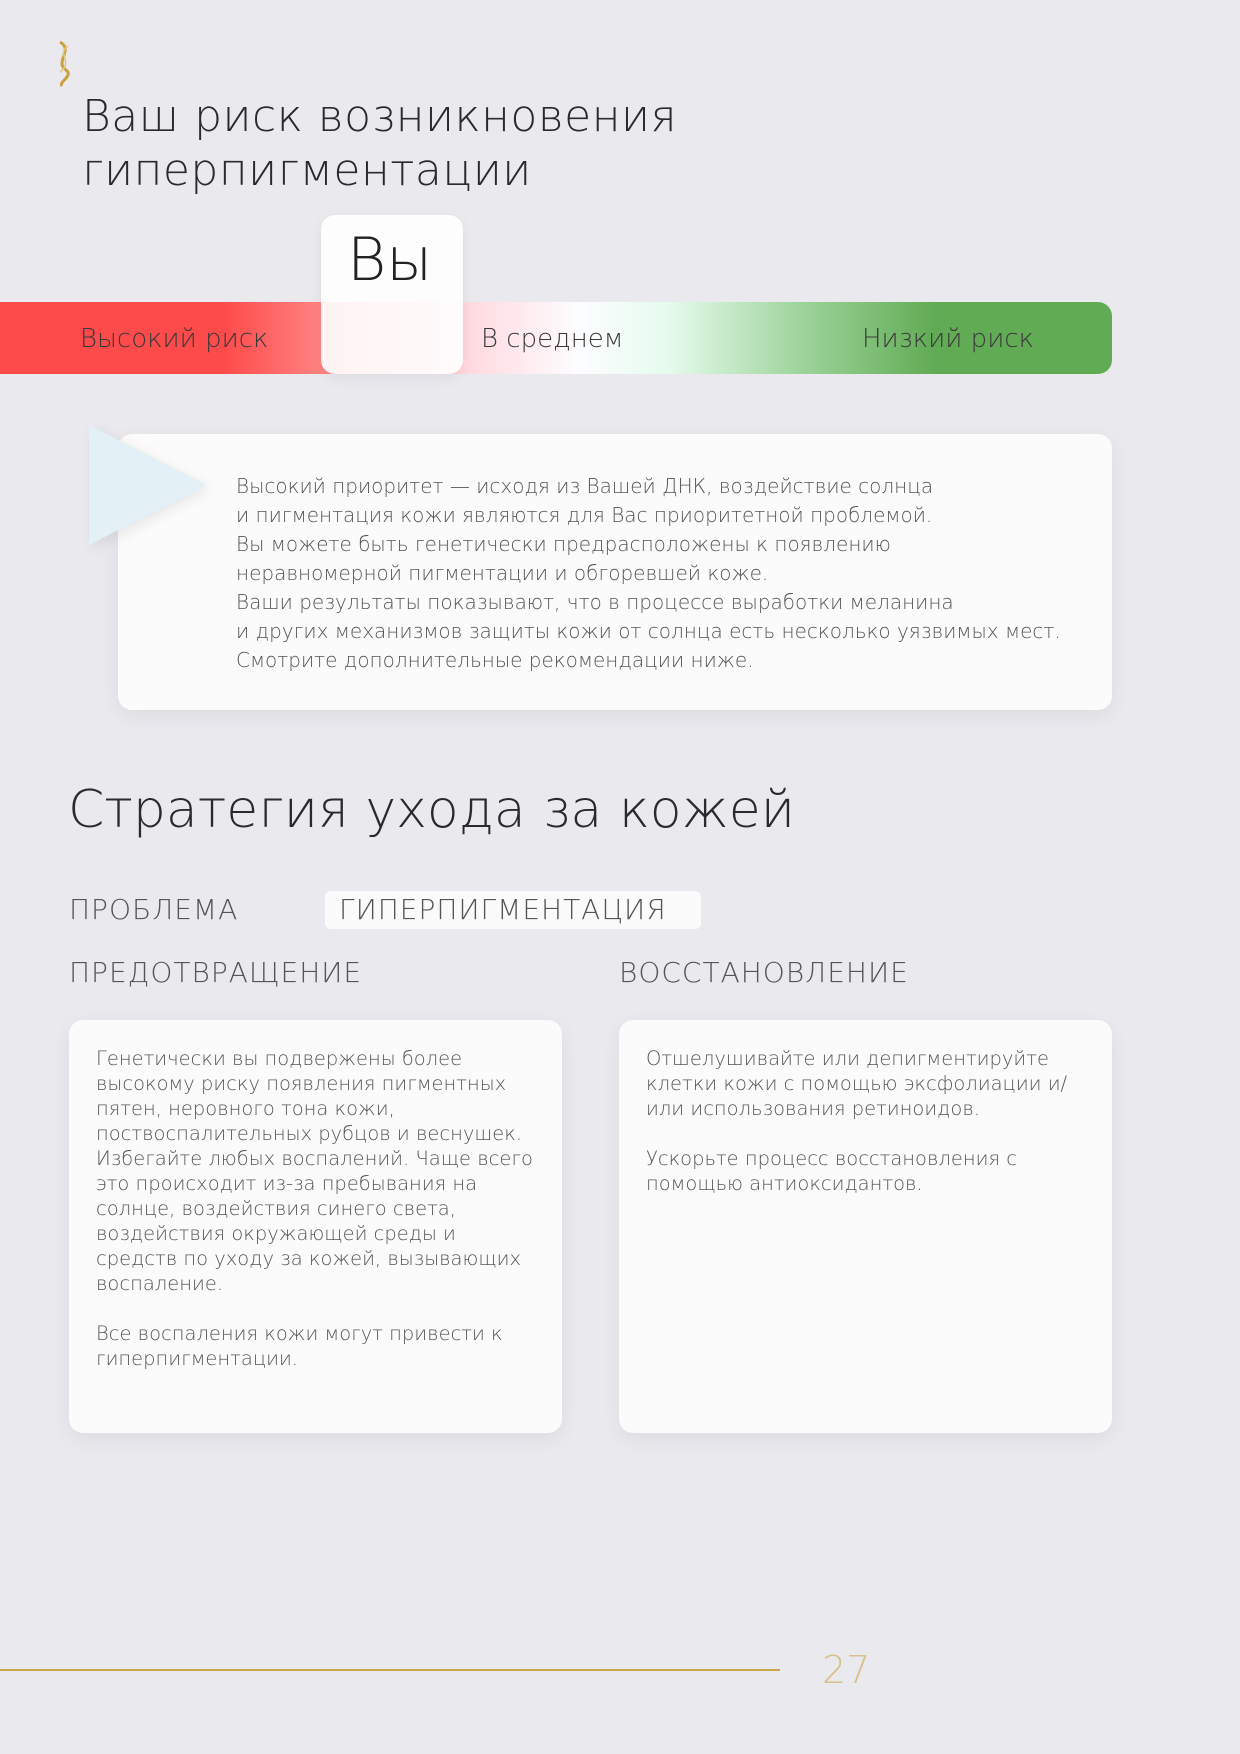  I want to click on problem-value-pill: ГИПЕРПИГМЕНТАЦИЯ, so click(513, 910).